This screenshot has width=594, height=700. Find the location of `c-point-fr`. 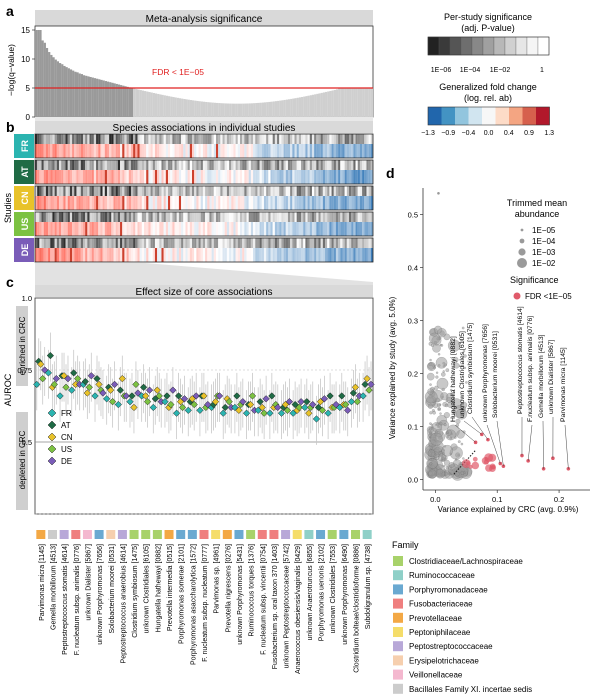

c-point-fr is located at coordinates (223, 413).